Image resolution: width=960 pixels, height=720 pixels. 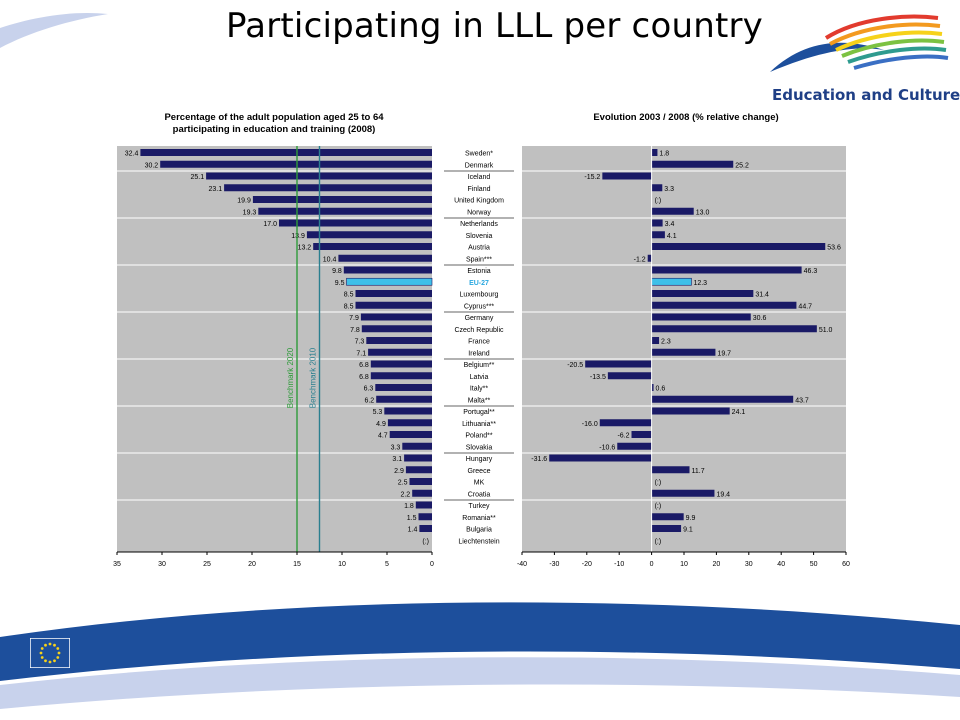 I want to click on country-label: Estonia, so click(x=478, y=271).